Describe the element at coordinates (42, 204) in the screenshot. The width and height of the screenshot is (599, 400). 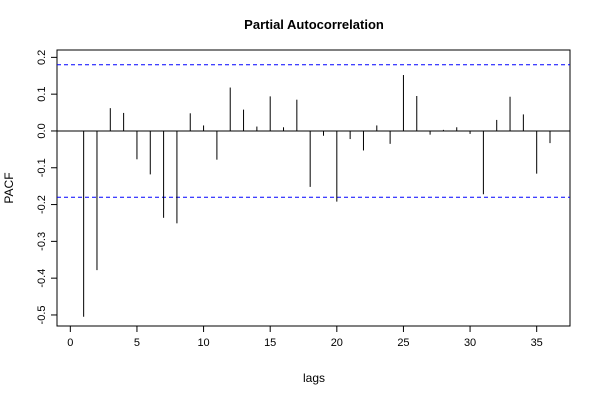
I see `y-tick-label-3: -0.2` at that location.